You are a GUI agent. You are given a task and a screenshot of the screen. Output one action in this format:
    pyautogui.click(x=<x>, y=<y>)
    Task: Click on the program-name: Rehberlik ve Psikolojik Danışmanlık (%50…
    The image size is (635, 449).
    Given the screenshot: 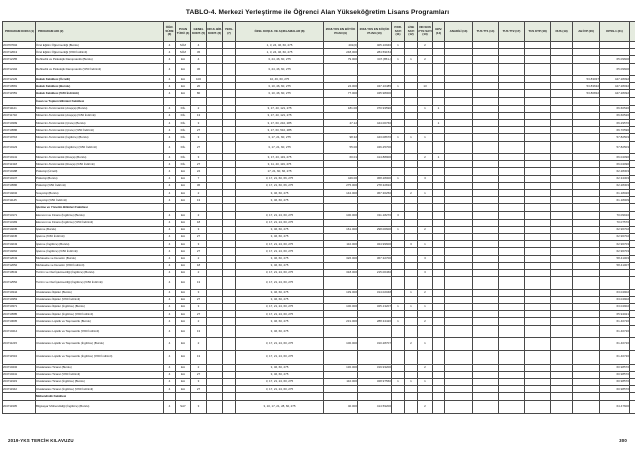 What is the action you would take?
    pyautogui.click(x=99, y=69)
    